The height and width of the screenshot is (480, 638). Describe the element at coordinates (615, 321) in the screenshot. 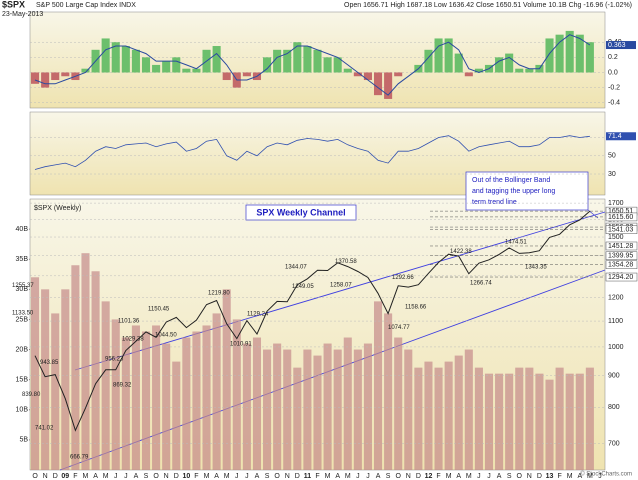

I see `tick-label: 1100` at that location.